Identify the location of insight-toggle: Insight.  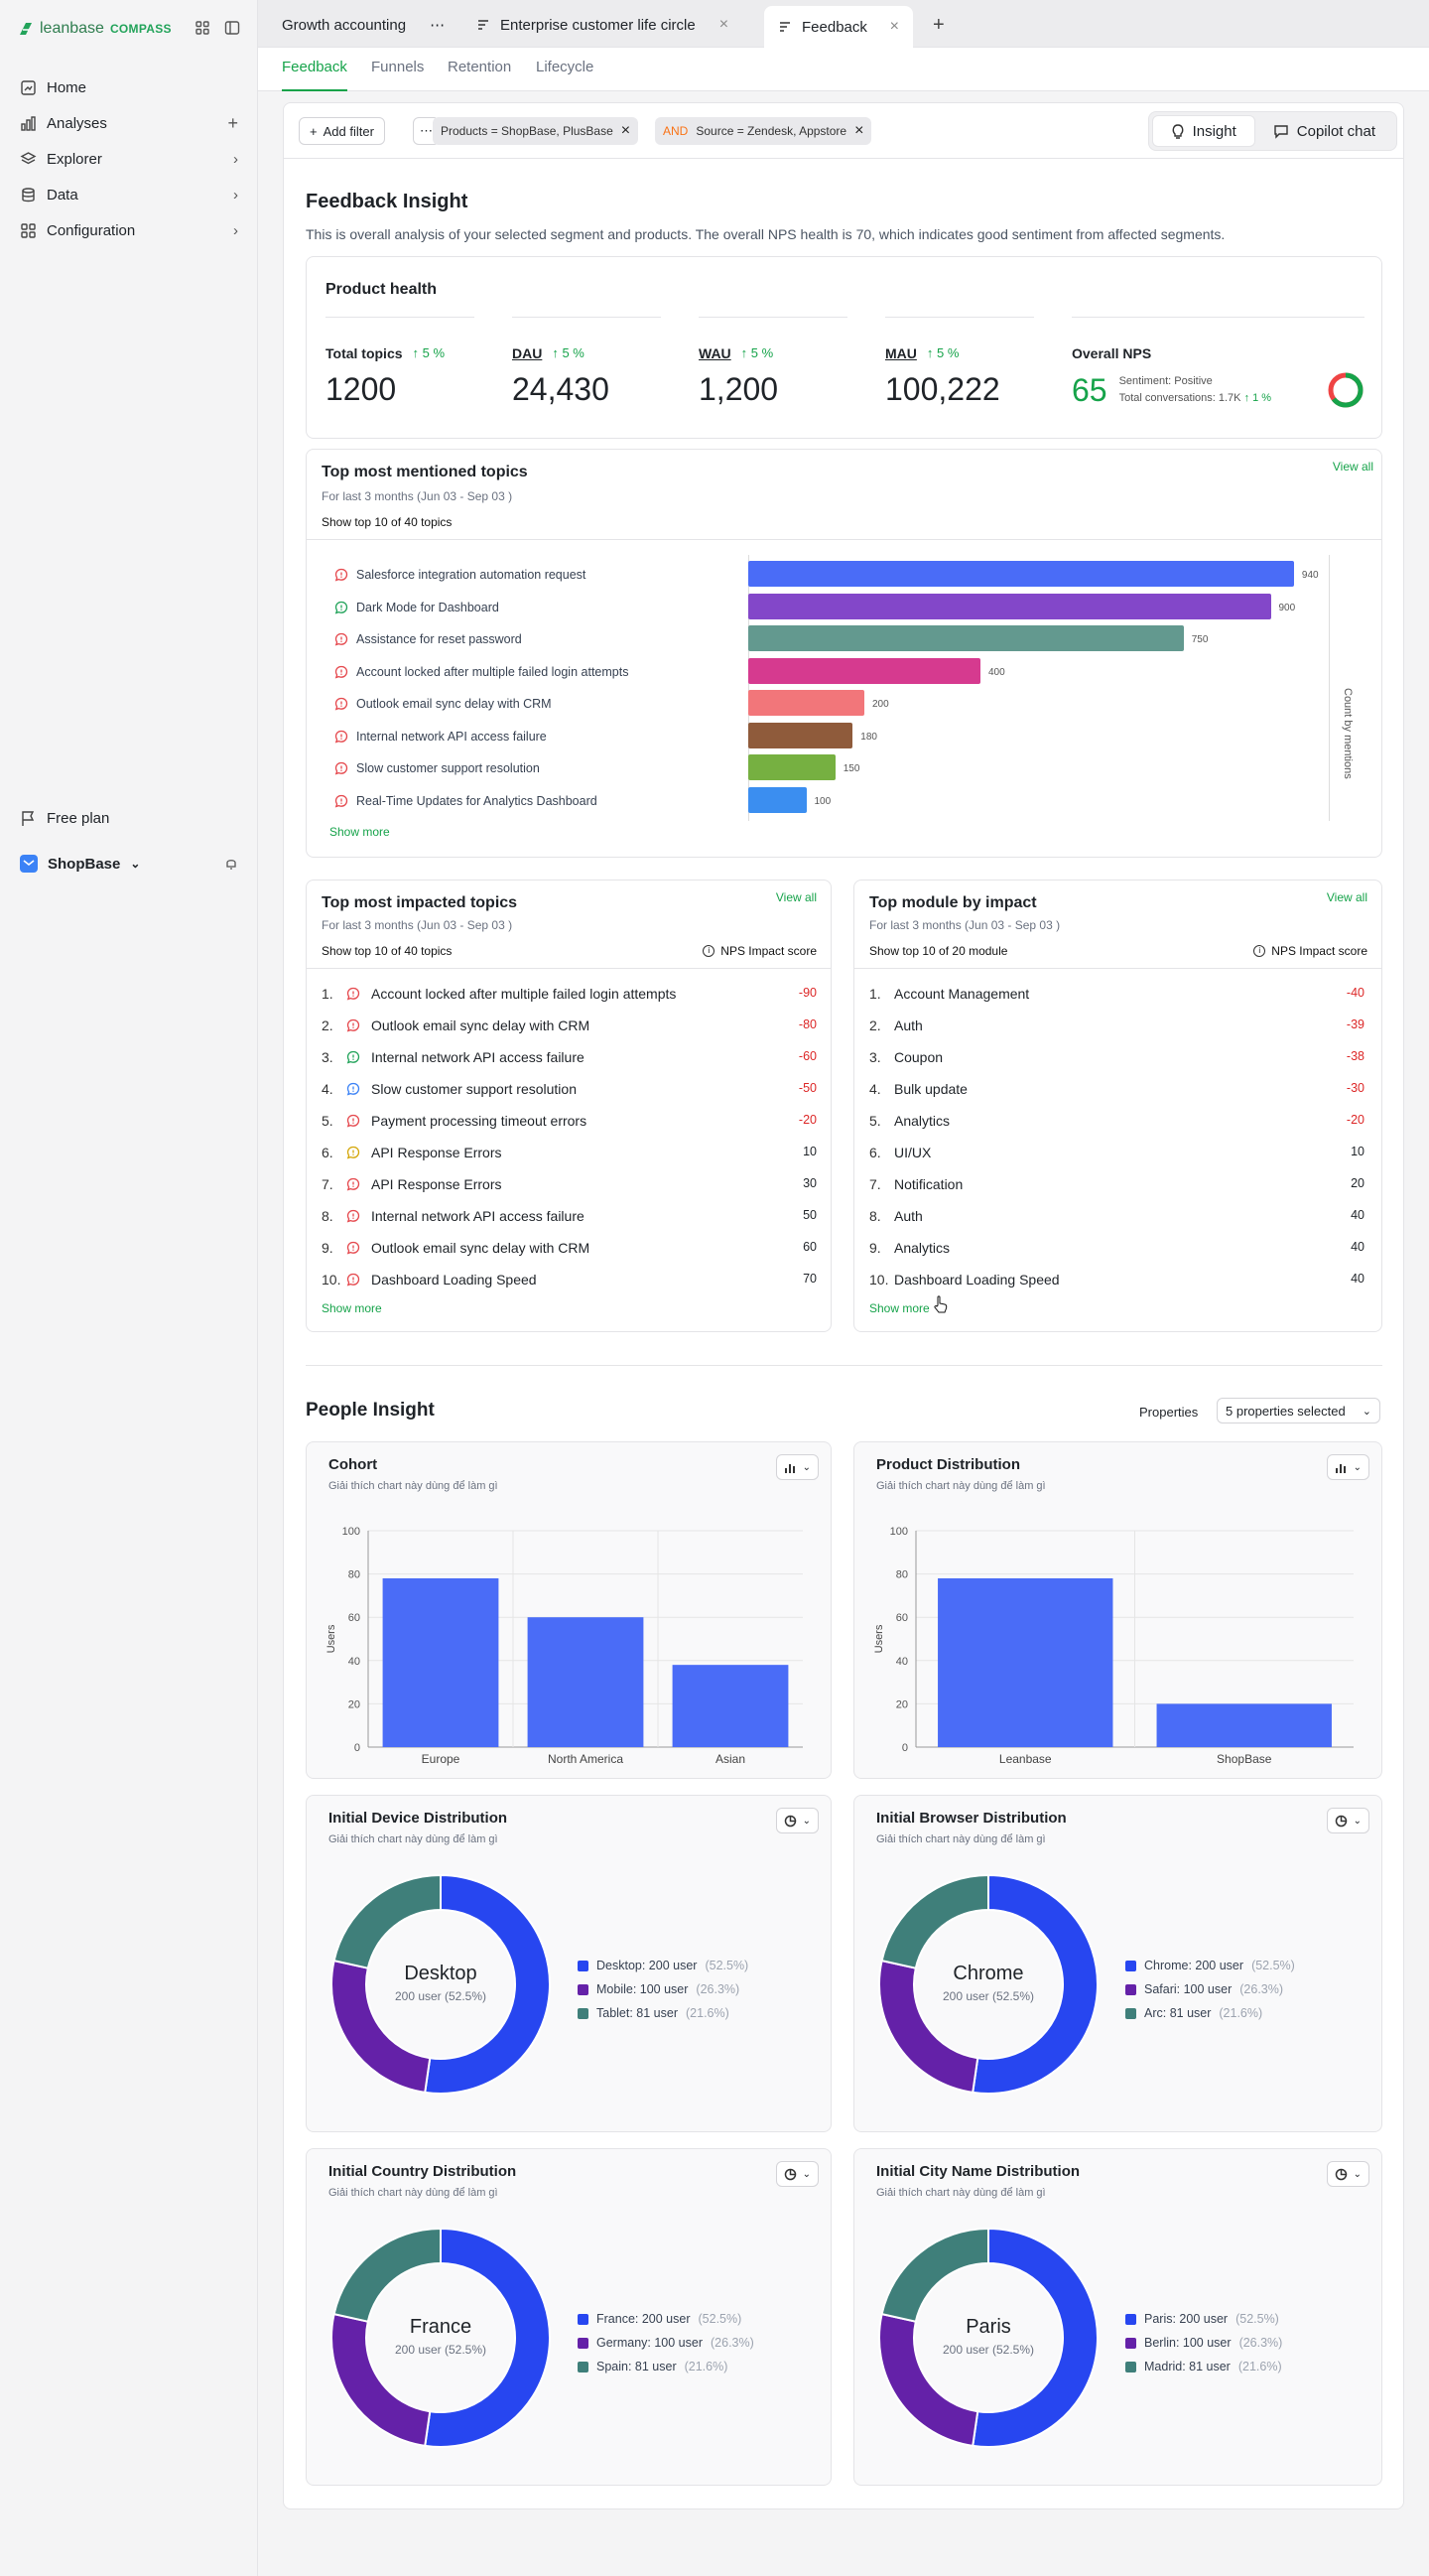
(1203, 131).